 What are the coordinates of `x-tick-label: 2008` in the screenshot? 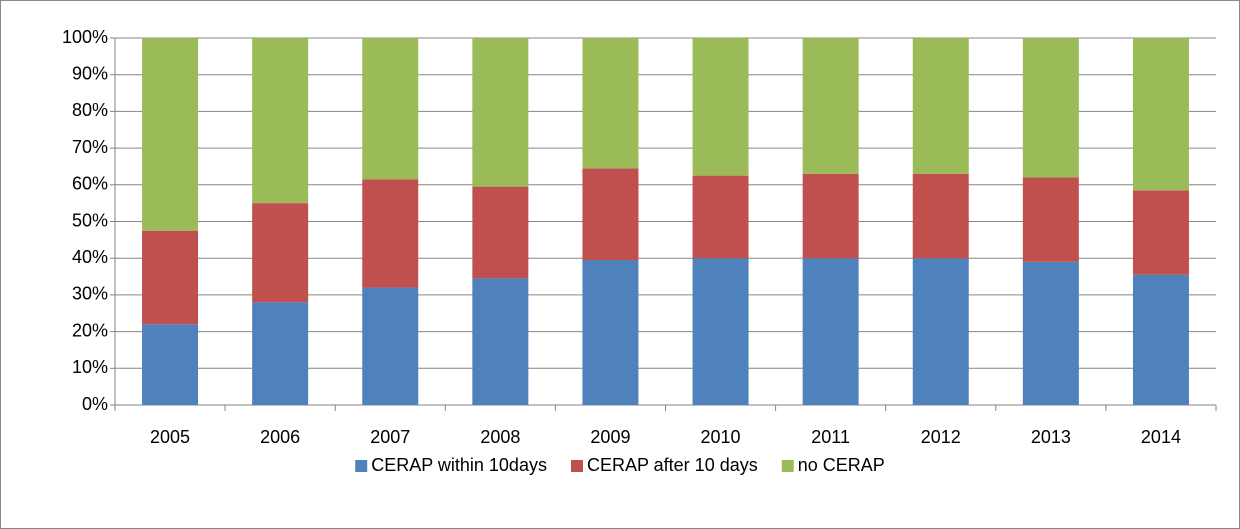 It's located at (500, 437).